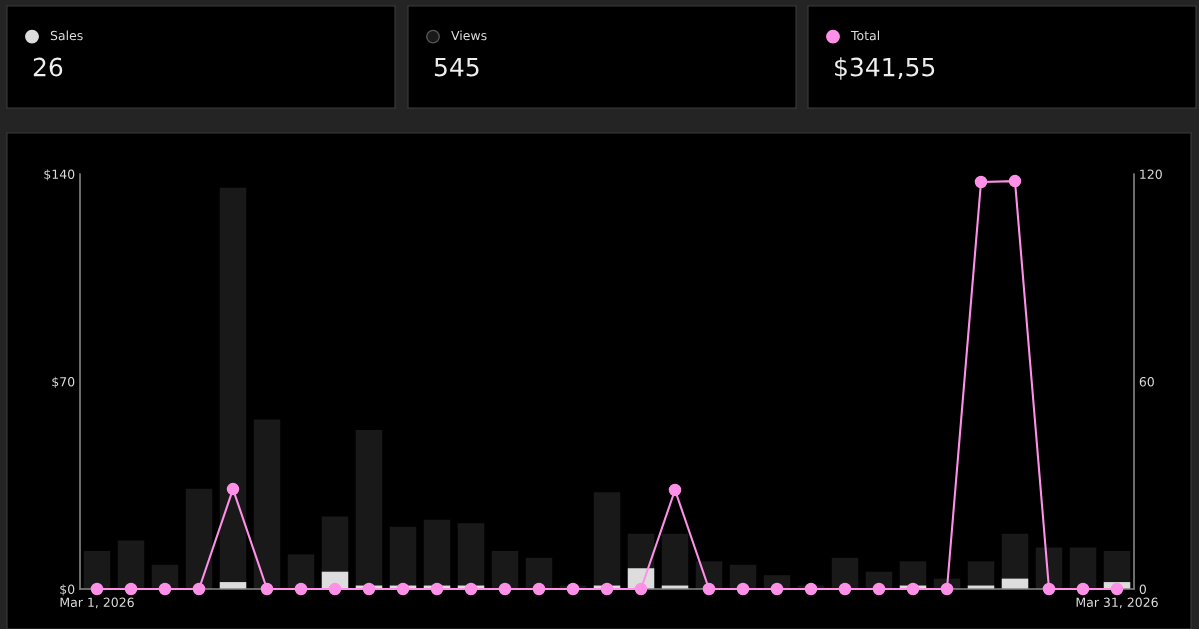  I want to click on y-tick-label: $140, so click(59, 175).